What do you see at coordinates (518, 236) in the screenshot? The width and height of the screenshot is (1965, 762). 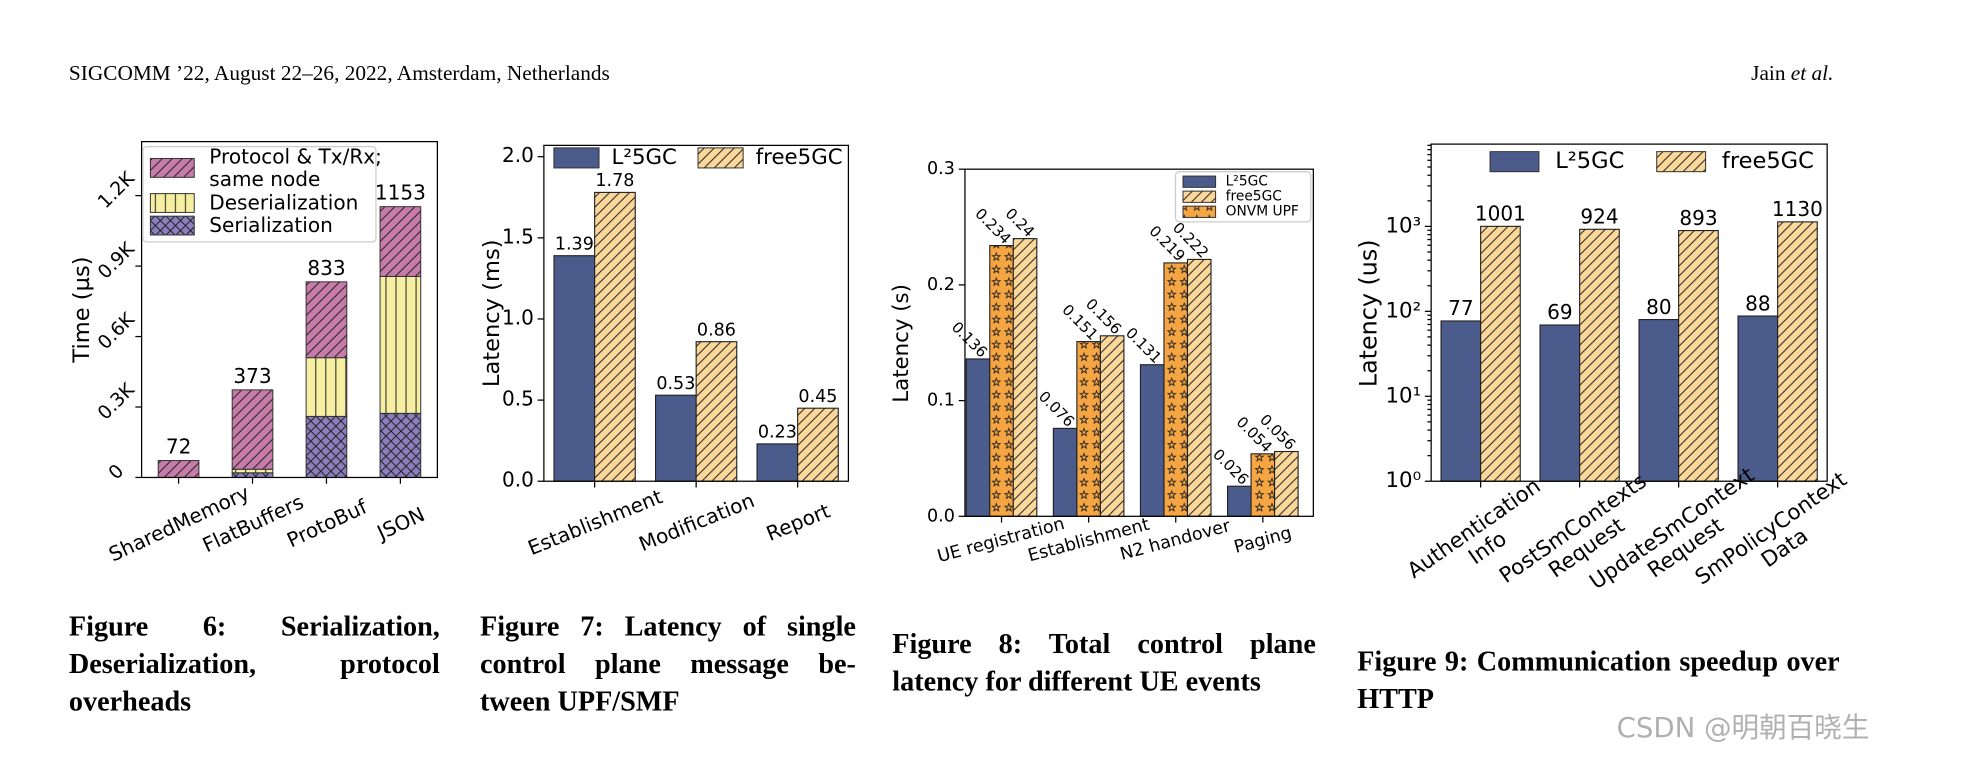 I see `y-tick-label: 1.5` at bounding box center [518, 236].